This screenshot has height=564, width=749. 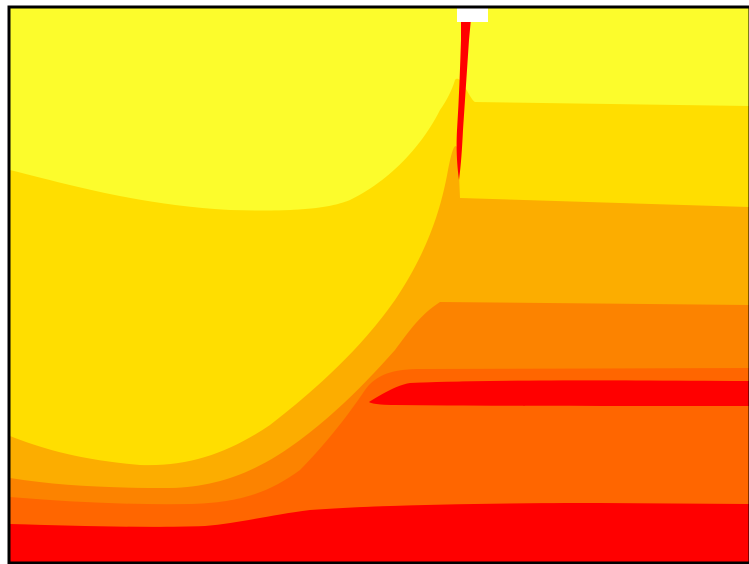 What do you see at coordinates (559, 393) in the screenshot?
I see `horizontal-red-lens` at bounding box center [559, 393].